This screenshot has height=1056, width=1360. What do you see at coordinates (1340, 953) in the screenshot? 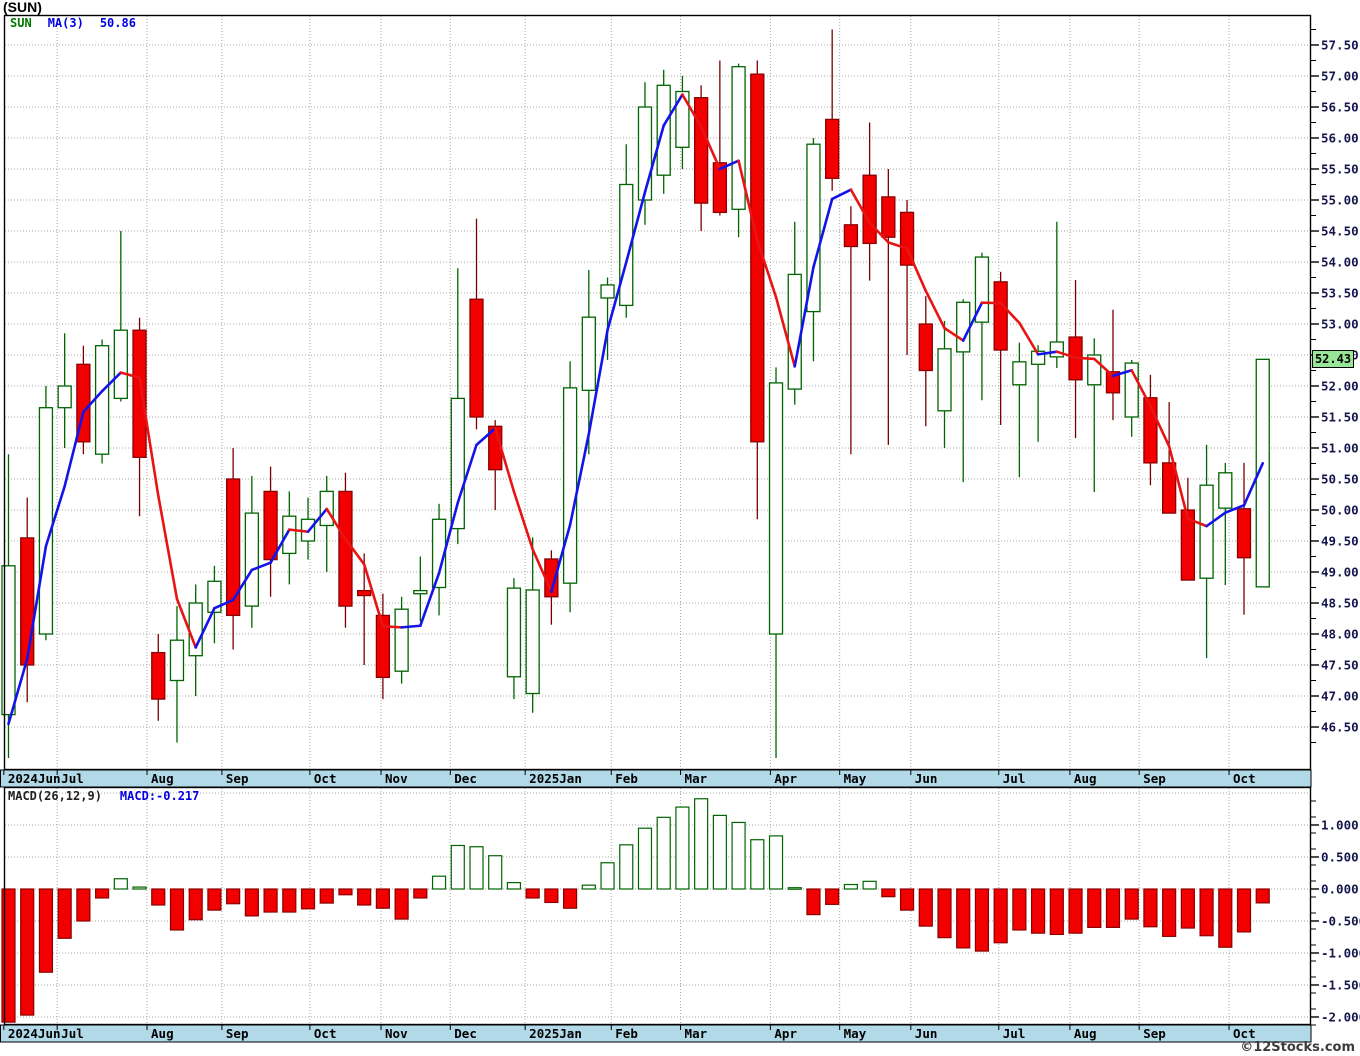
I see `macd-tick-label: -1.000` at bounding box center [1340, 953].